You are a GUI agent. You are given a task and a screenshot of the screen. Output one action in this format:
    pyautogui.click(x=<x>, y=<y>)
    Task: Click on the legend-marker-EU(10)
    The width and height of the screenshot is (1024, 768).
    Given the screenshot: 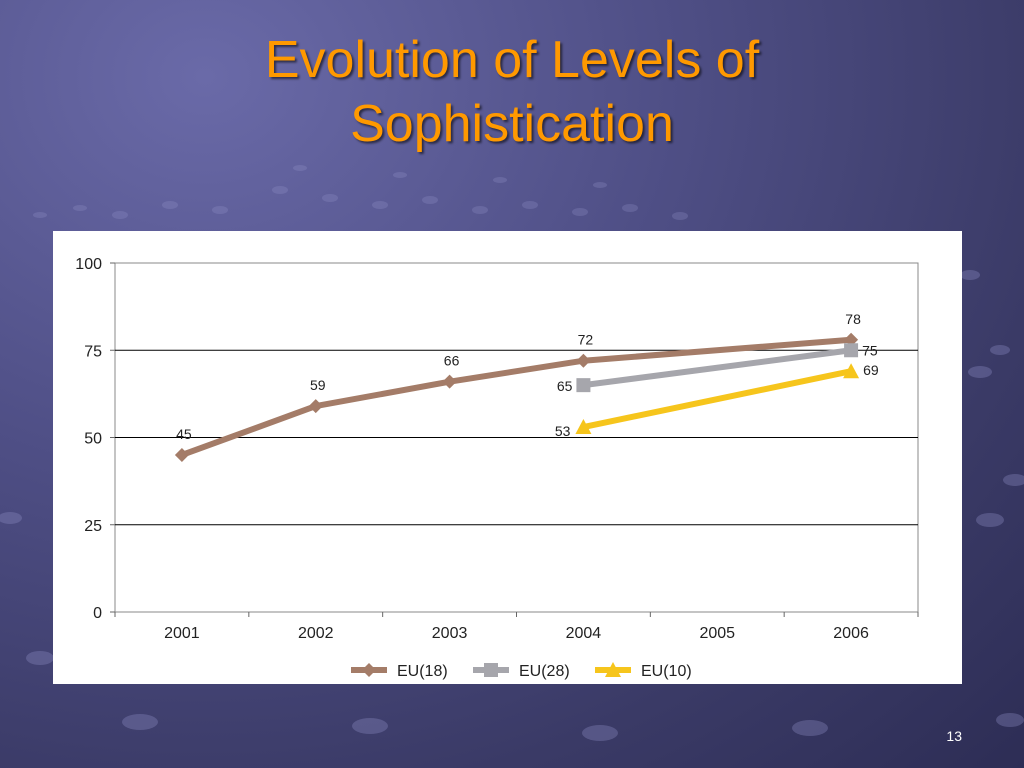 What is the action you would take?
    pyautogui.click(x=613, y=669)
    